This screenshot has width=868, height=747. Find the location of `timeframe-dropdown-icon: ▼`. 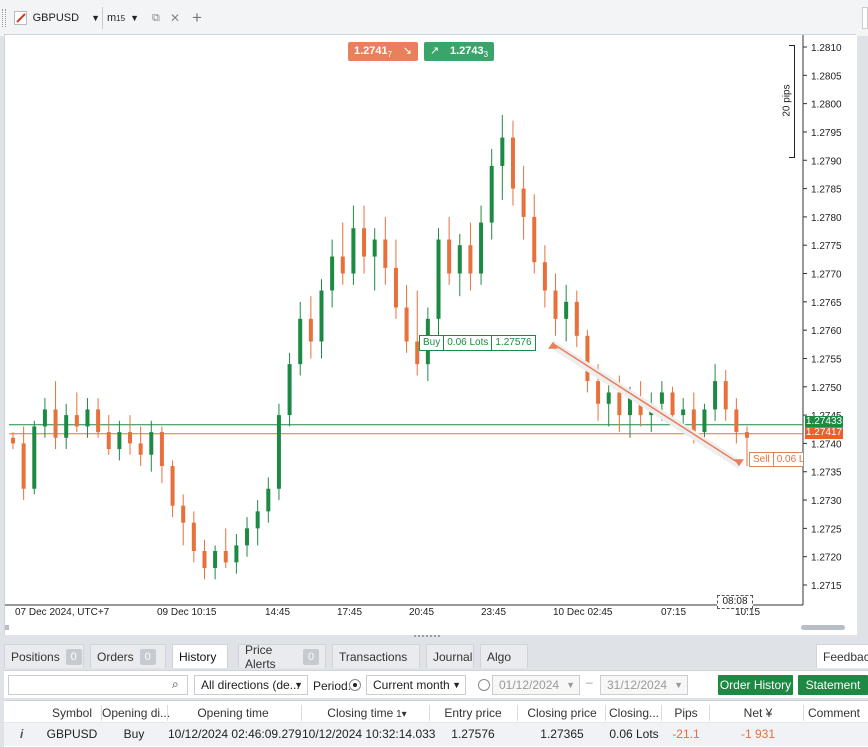

timeframe-dropdown-icon: ▼ is located at coordinates (134, 18).